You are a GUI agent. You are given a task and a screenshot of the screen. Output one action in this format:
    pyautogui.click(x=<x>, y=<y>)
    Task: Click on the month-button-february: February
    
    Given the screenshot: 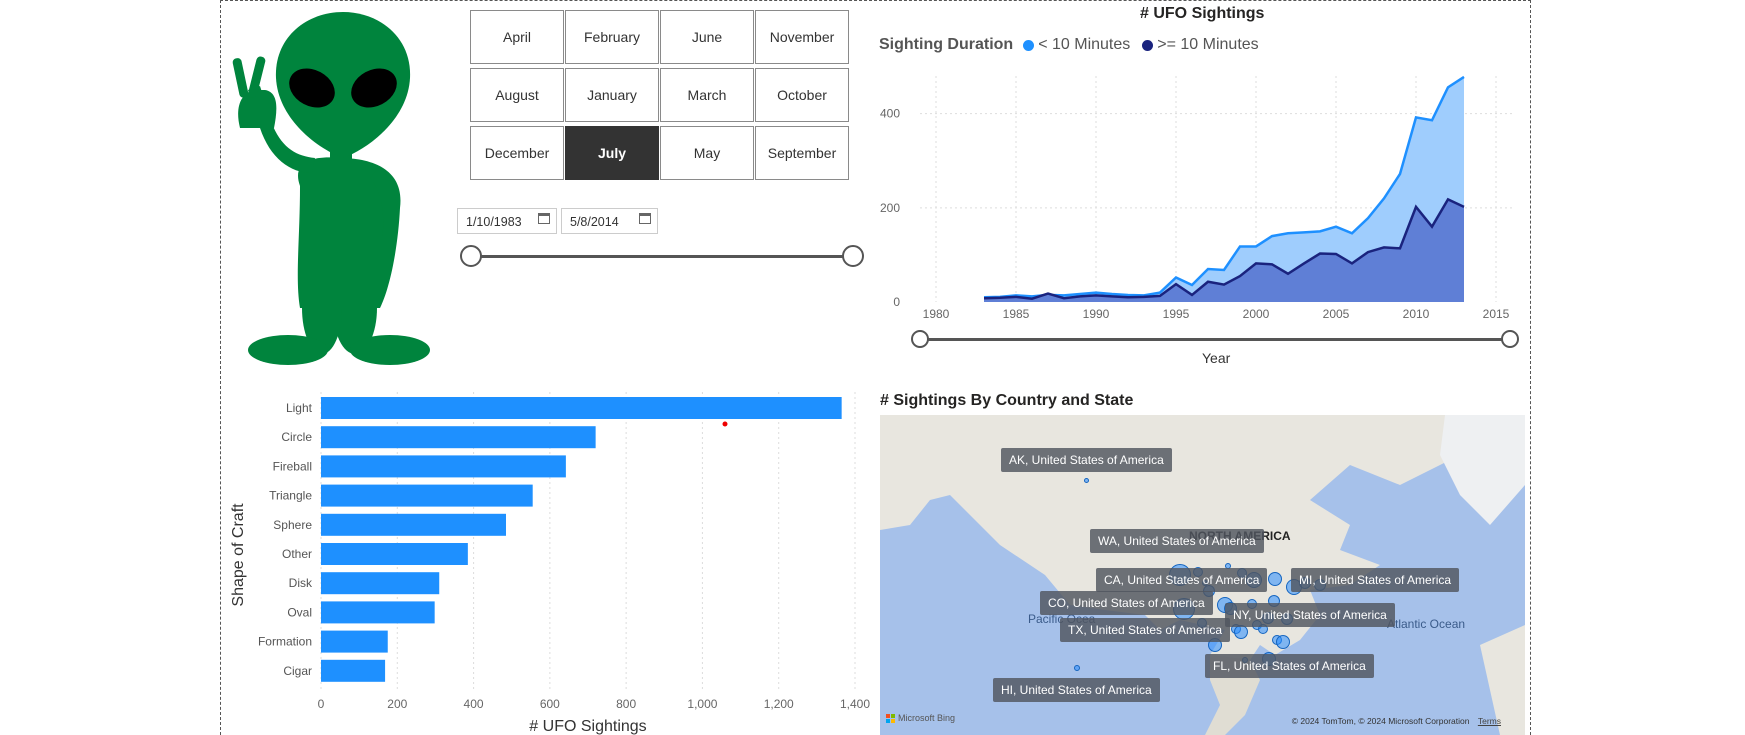 What is the action you would take?
    pyautogui.click(x=612, y=37)
    